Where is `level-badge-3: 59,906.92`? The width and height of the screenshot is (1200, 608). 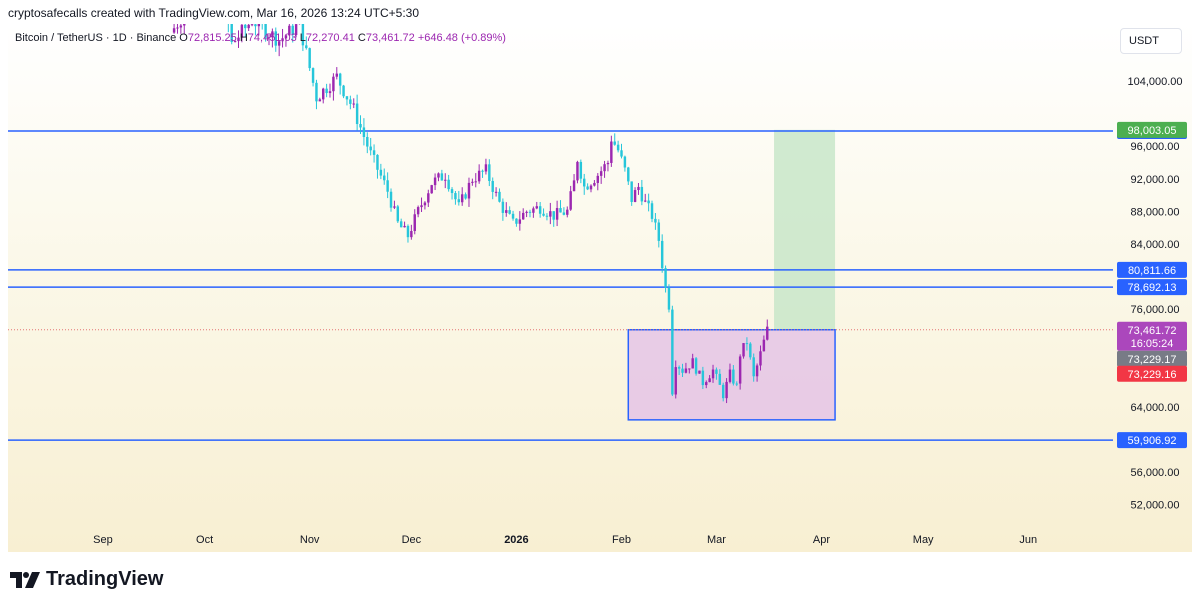 level-badge-3: 59,906.92 is located at coordinates (1152, 441).